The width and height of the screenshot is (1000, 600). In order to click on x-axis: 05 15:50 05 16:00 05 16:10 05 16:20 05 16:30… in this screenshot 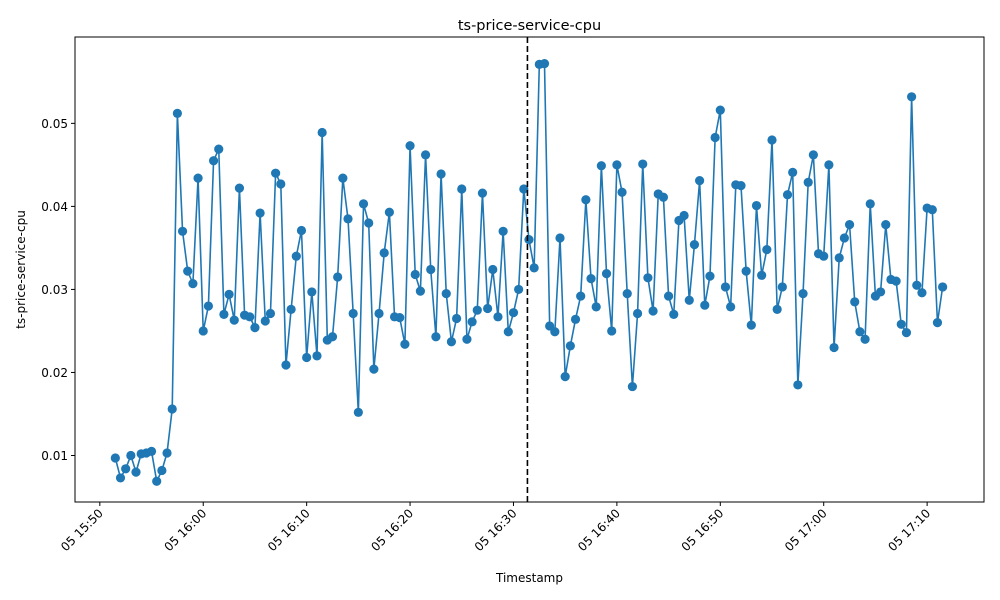, I will do `click(495, 528)`.